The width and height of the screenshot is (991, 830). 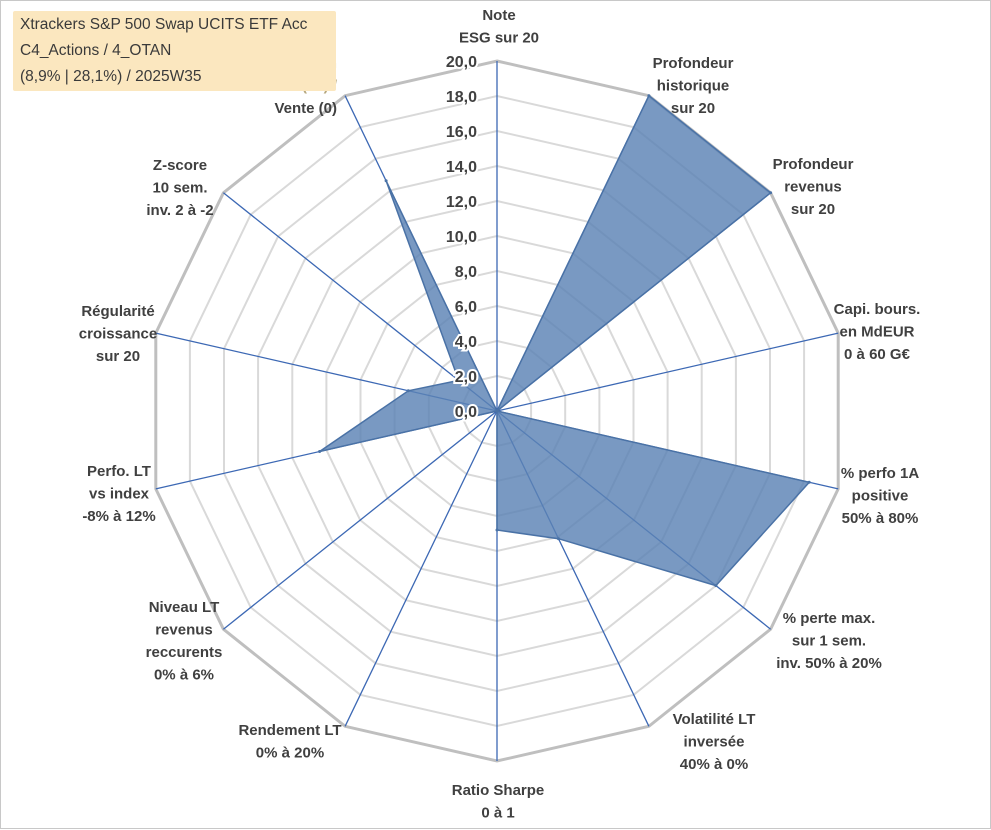 What do you see at coordinates (880, 518) in the screenshot?
I see `axis-label-perf1a-line-3: 50% à 80%` at bounding box center [880, 518].